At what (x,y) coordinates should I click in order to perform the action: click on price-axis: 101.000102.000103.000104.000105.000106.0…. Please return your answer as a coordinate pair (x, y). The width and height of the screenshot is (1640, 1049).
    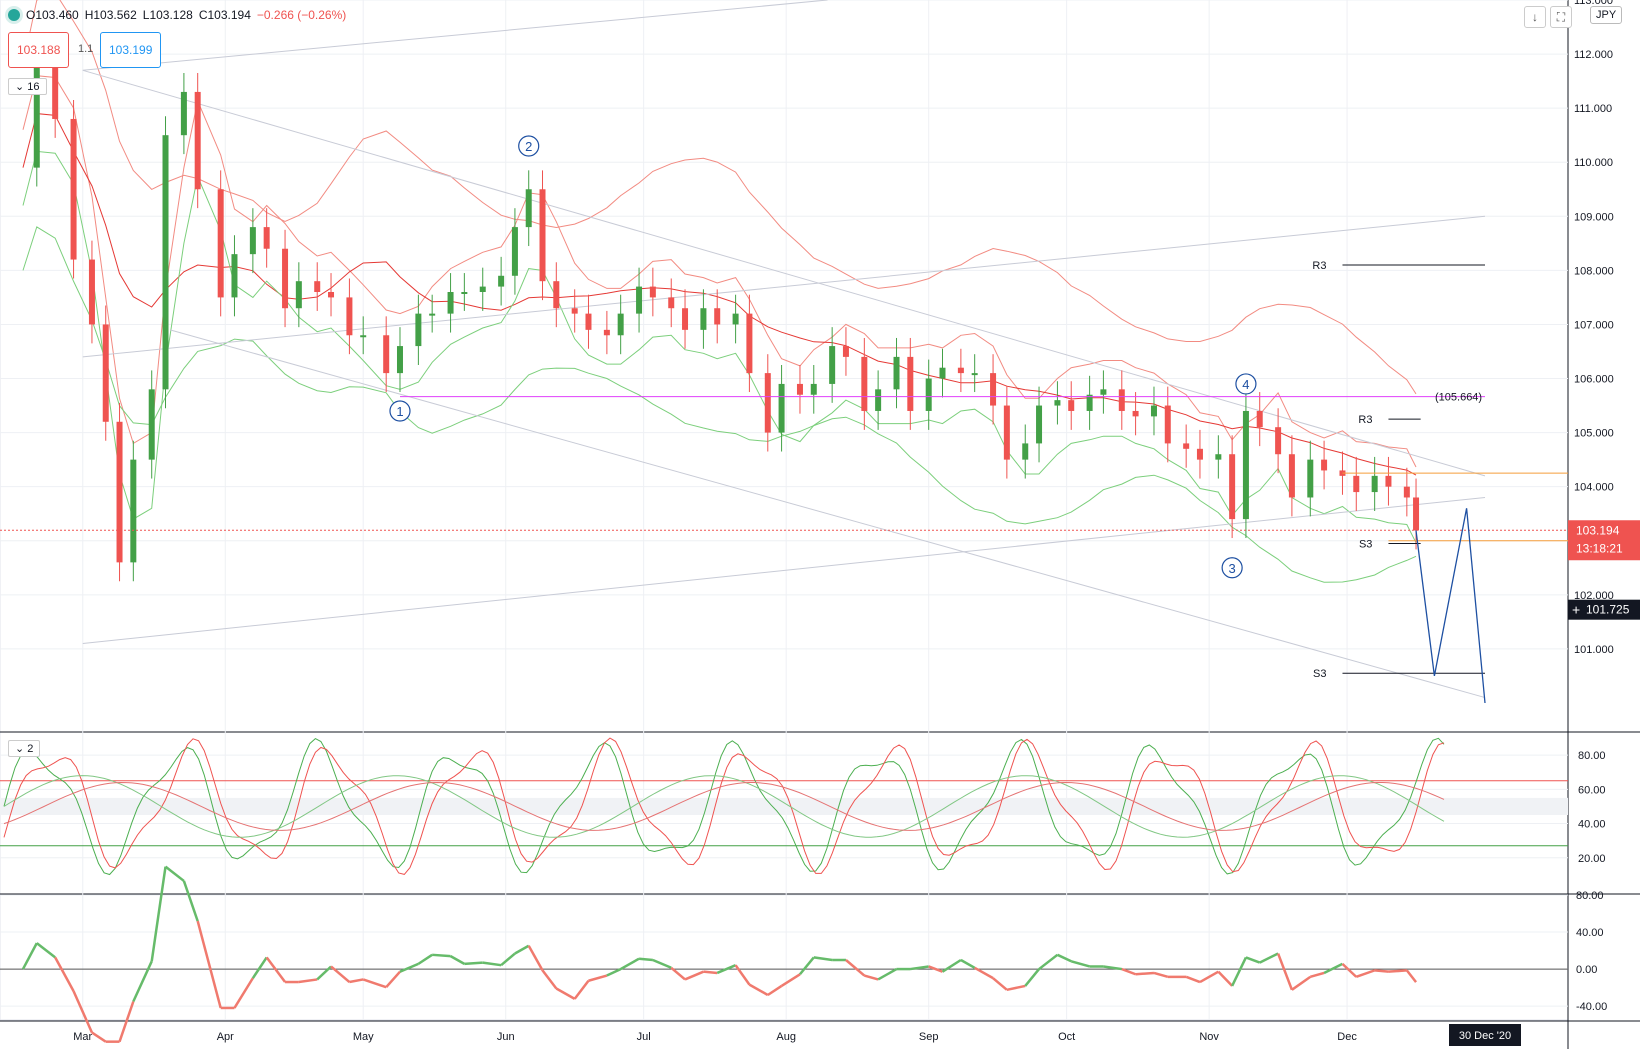
    Looking at the image, I should click on (1604, 506).